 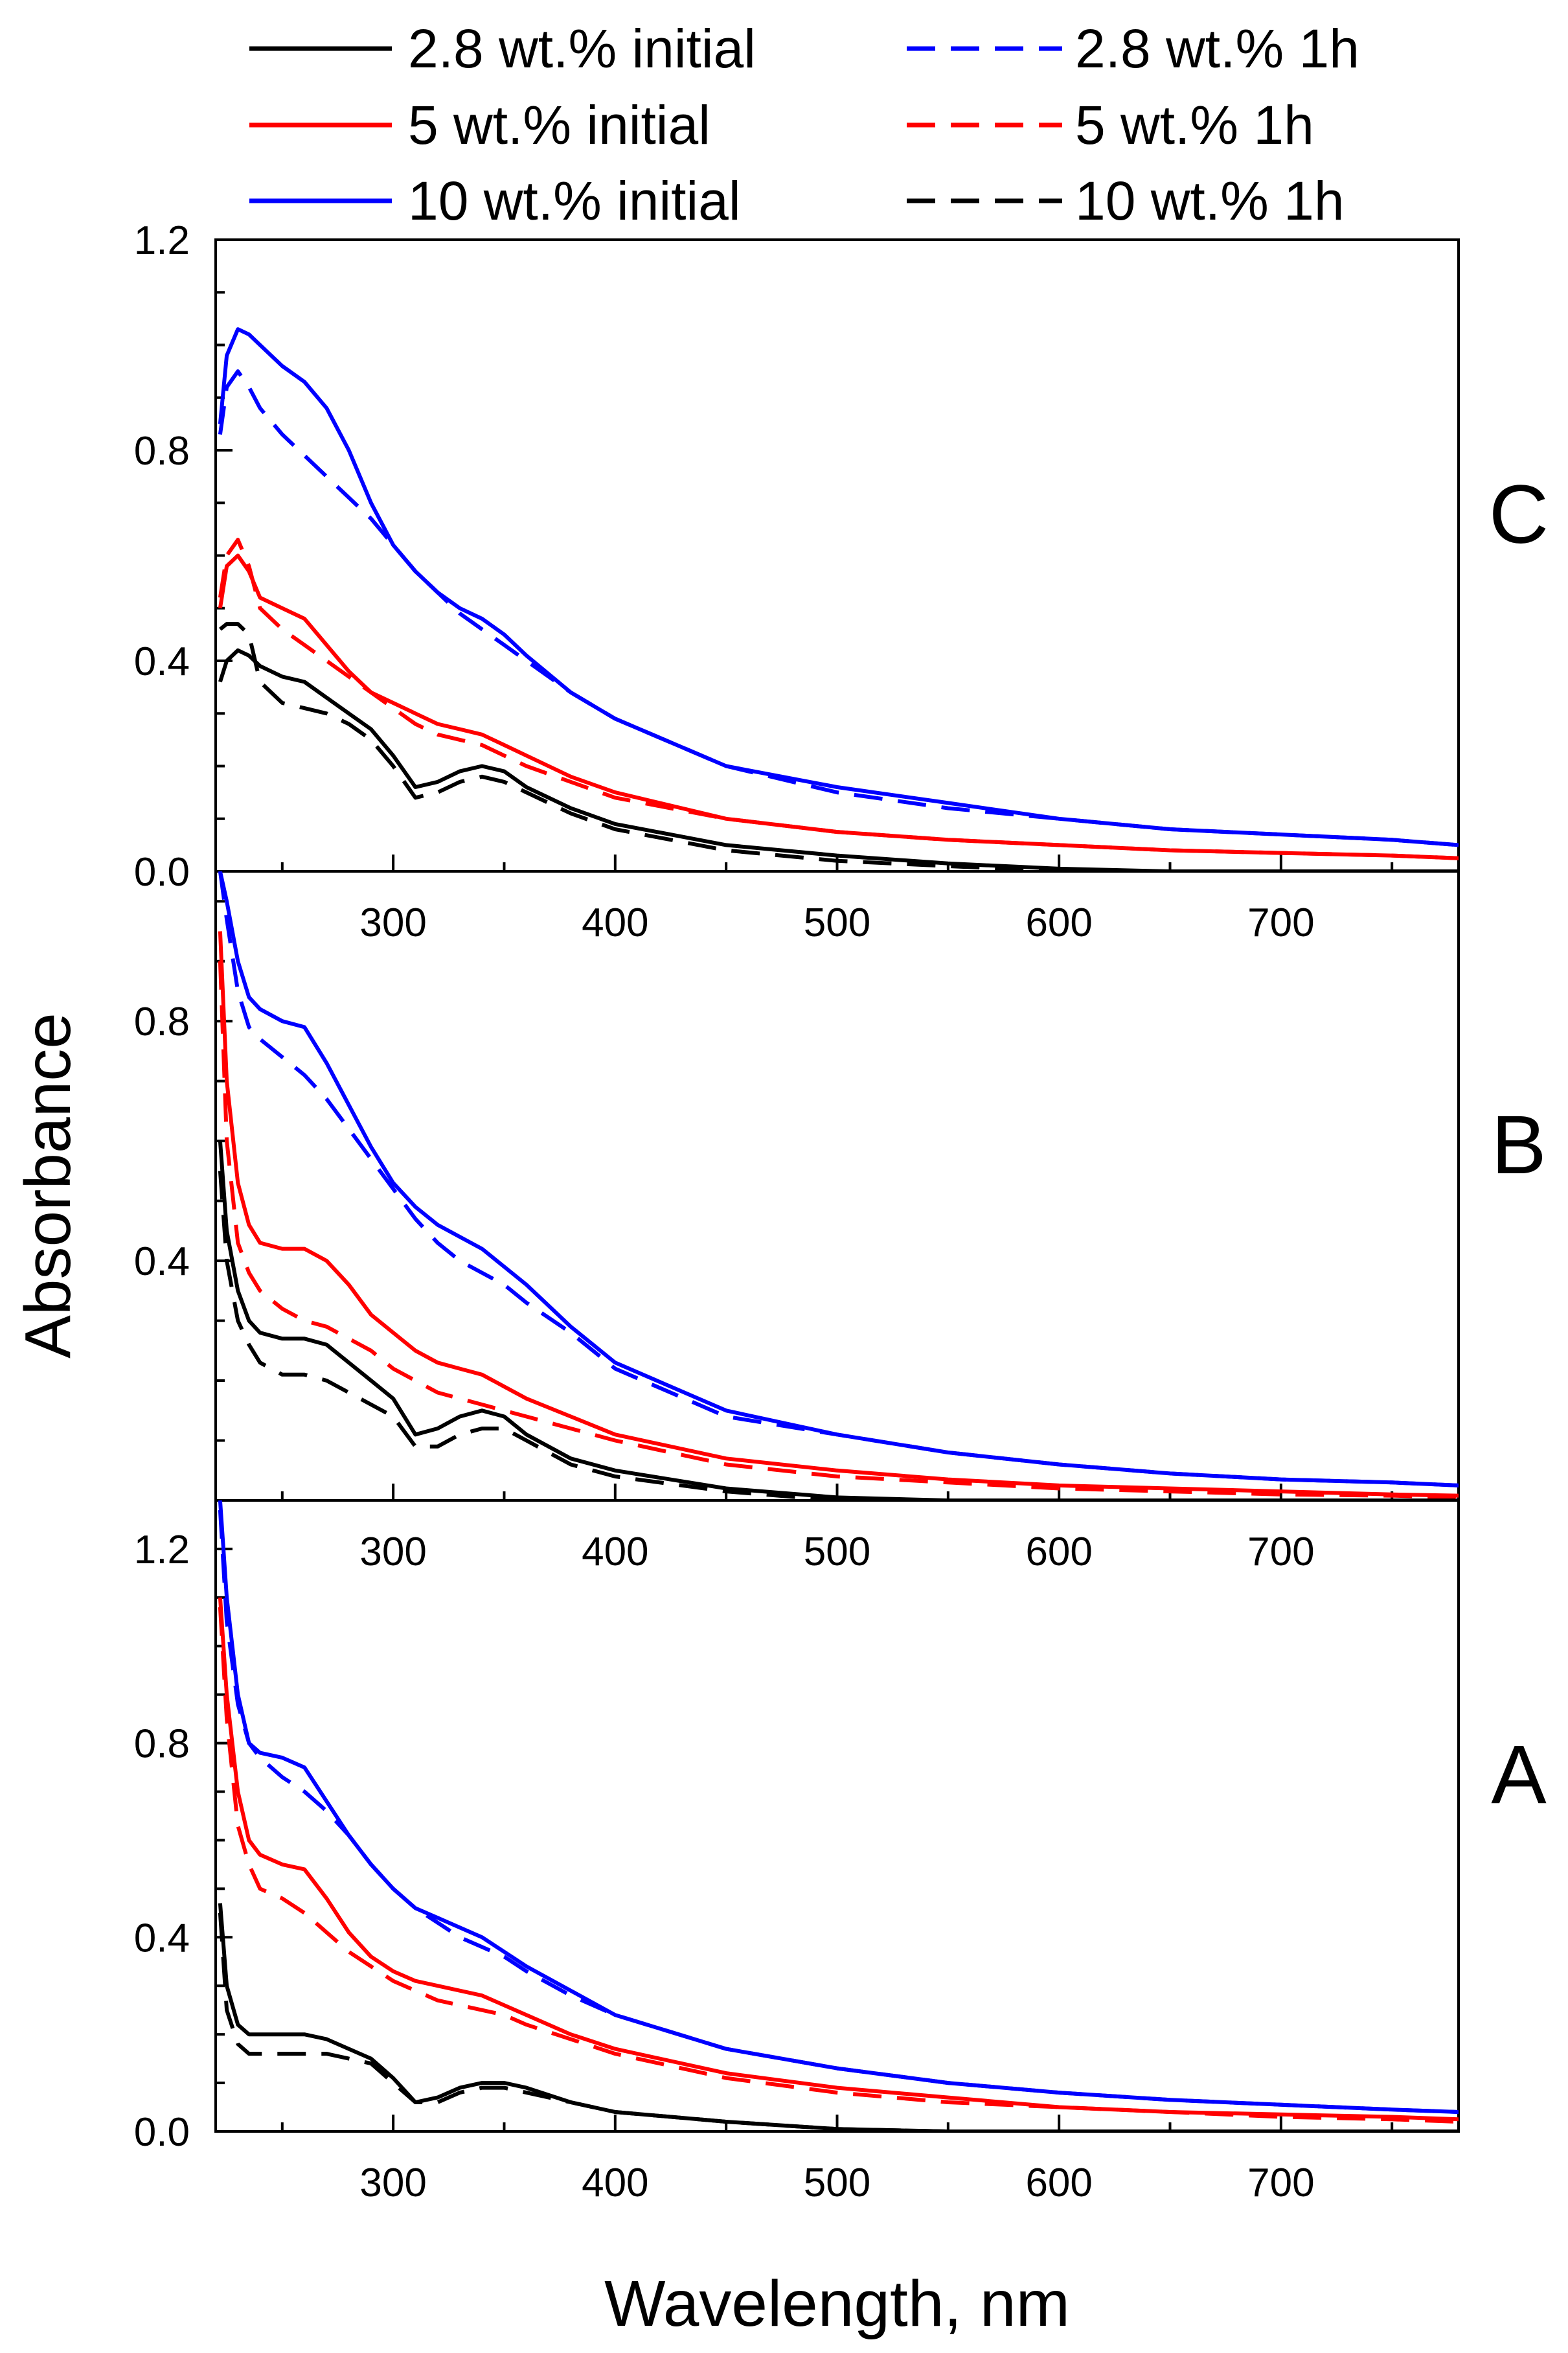 I want to click on legend-item: 10 wt.% initial, so click(x=495, y=201).